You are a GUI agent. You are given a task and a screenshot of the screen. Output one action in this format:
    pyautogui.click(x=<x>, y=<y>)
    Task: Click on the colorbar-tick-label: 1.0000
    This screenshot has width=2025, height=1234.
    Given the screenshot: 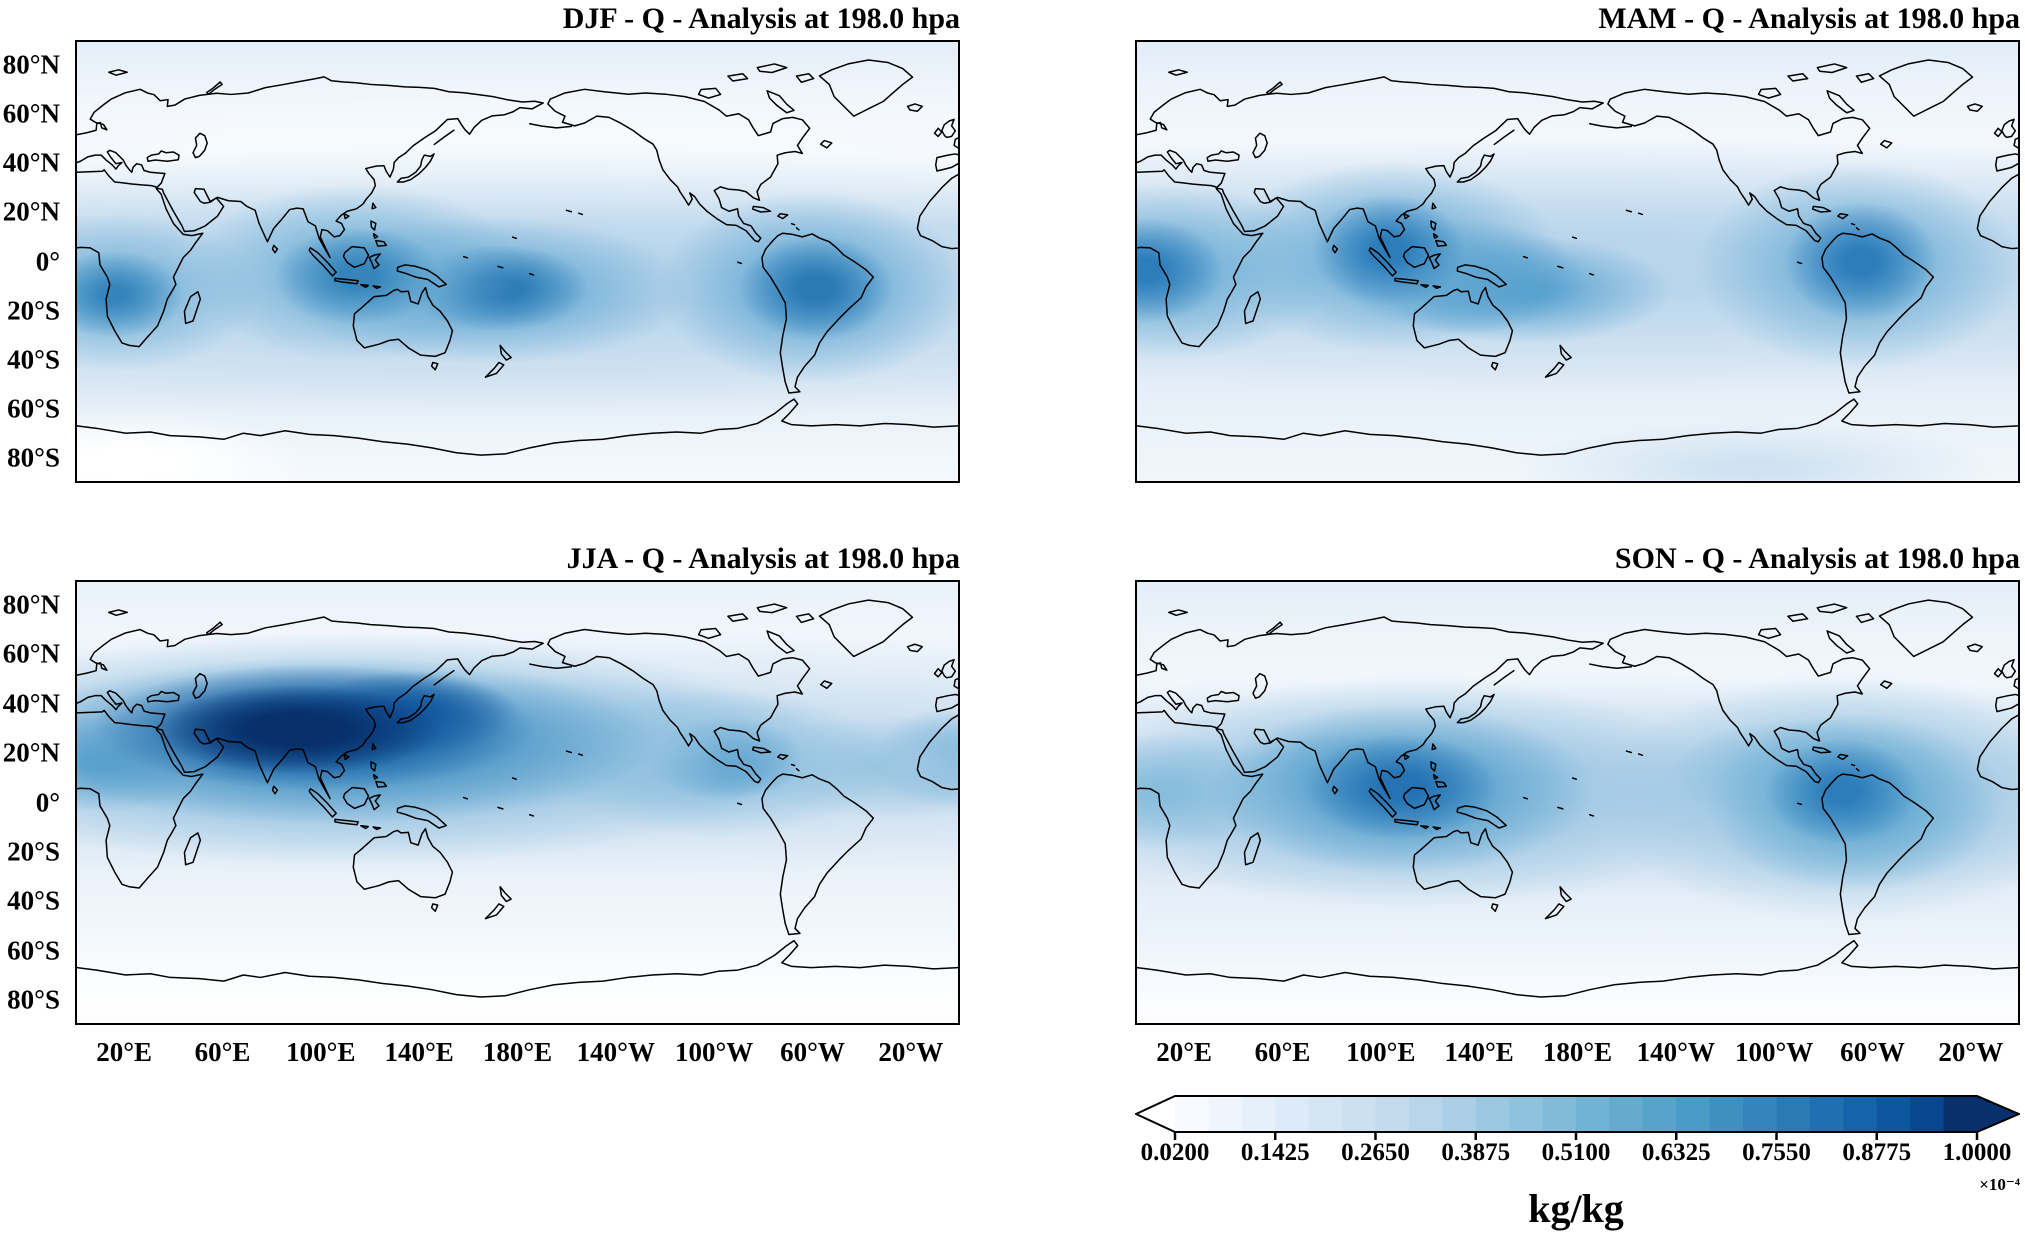 What is the action you would take?
    pyautogui.click(x=1977, y=1152)
    